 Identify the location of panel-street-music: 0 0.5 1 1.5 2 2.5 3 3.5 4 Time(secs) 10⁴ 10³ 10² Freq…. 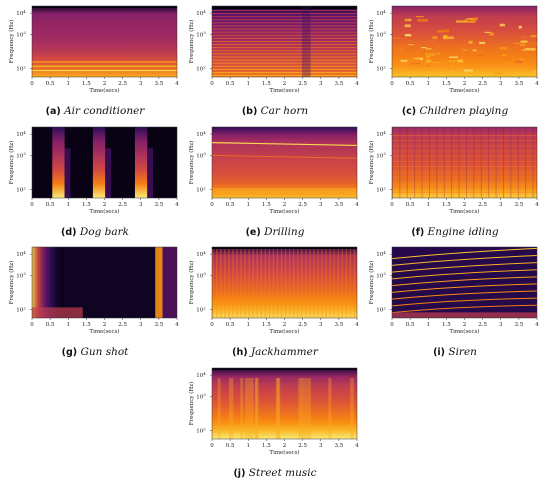
(275, 426).